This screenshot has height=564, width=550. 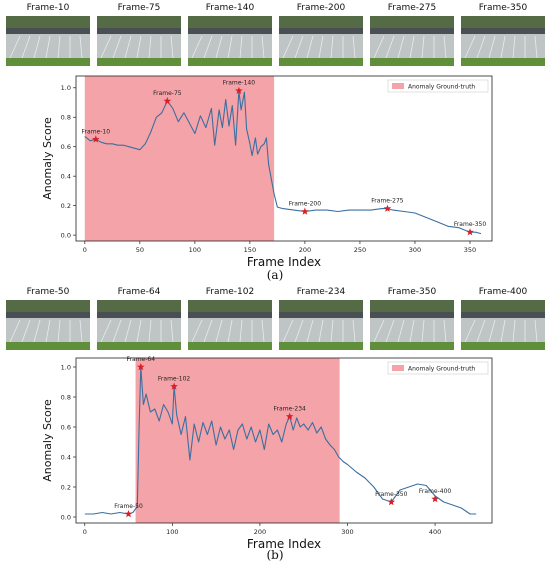 What do you see at coordinates (239, 83) in the screenshot?
I see `frame-marker-label: Frame-140` at bounding box center [239, 83].